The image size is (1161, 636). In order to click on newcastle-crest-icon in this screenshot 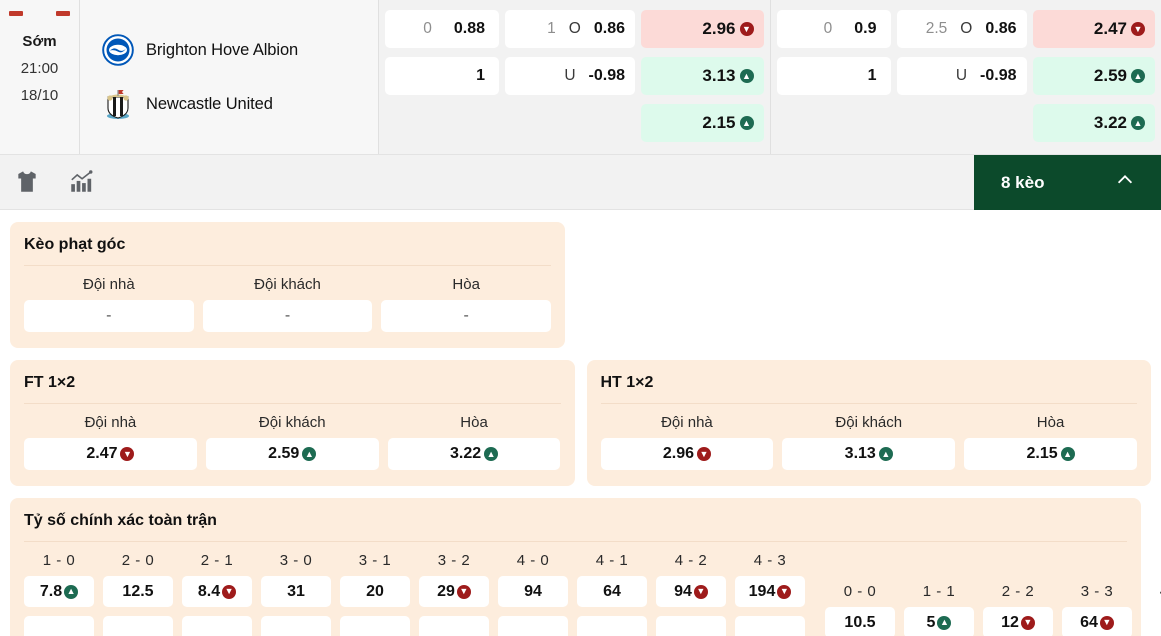, I will do `click(118, 104)`.